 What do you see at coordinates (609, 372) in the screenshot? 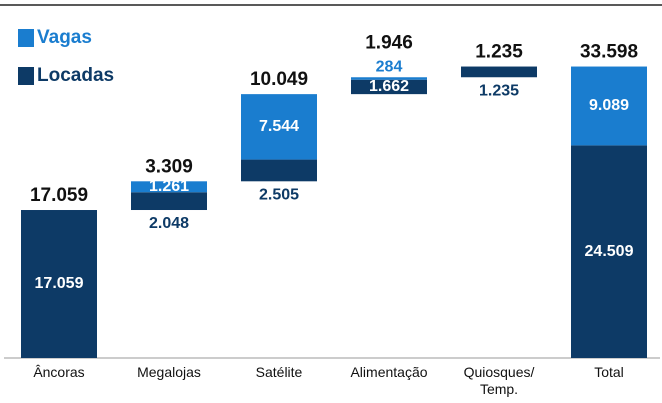
I see `x-tick-label: Total` at bounding box center [609, 372].